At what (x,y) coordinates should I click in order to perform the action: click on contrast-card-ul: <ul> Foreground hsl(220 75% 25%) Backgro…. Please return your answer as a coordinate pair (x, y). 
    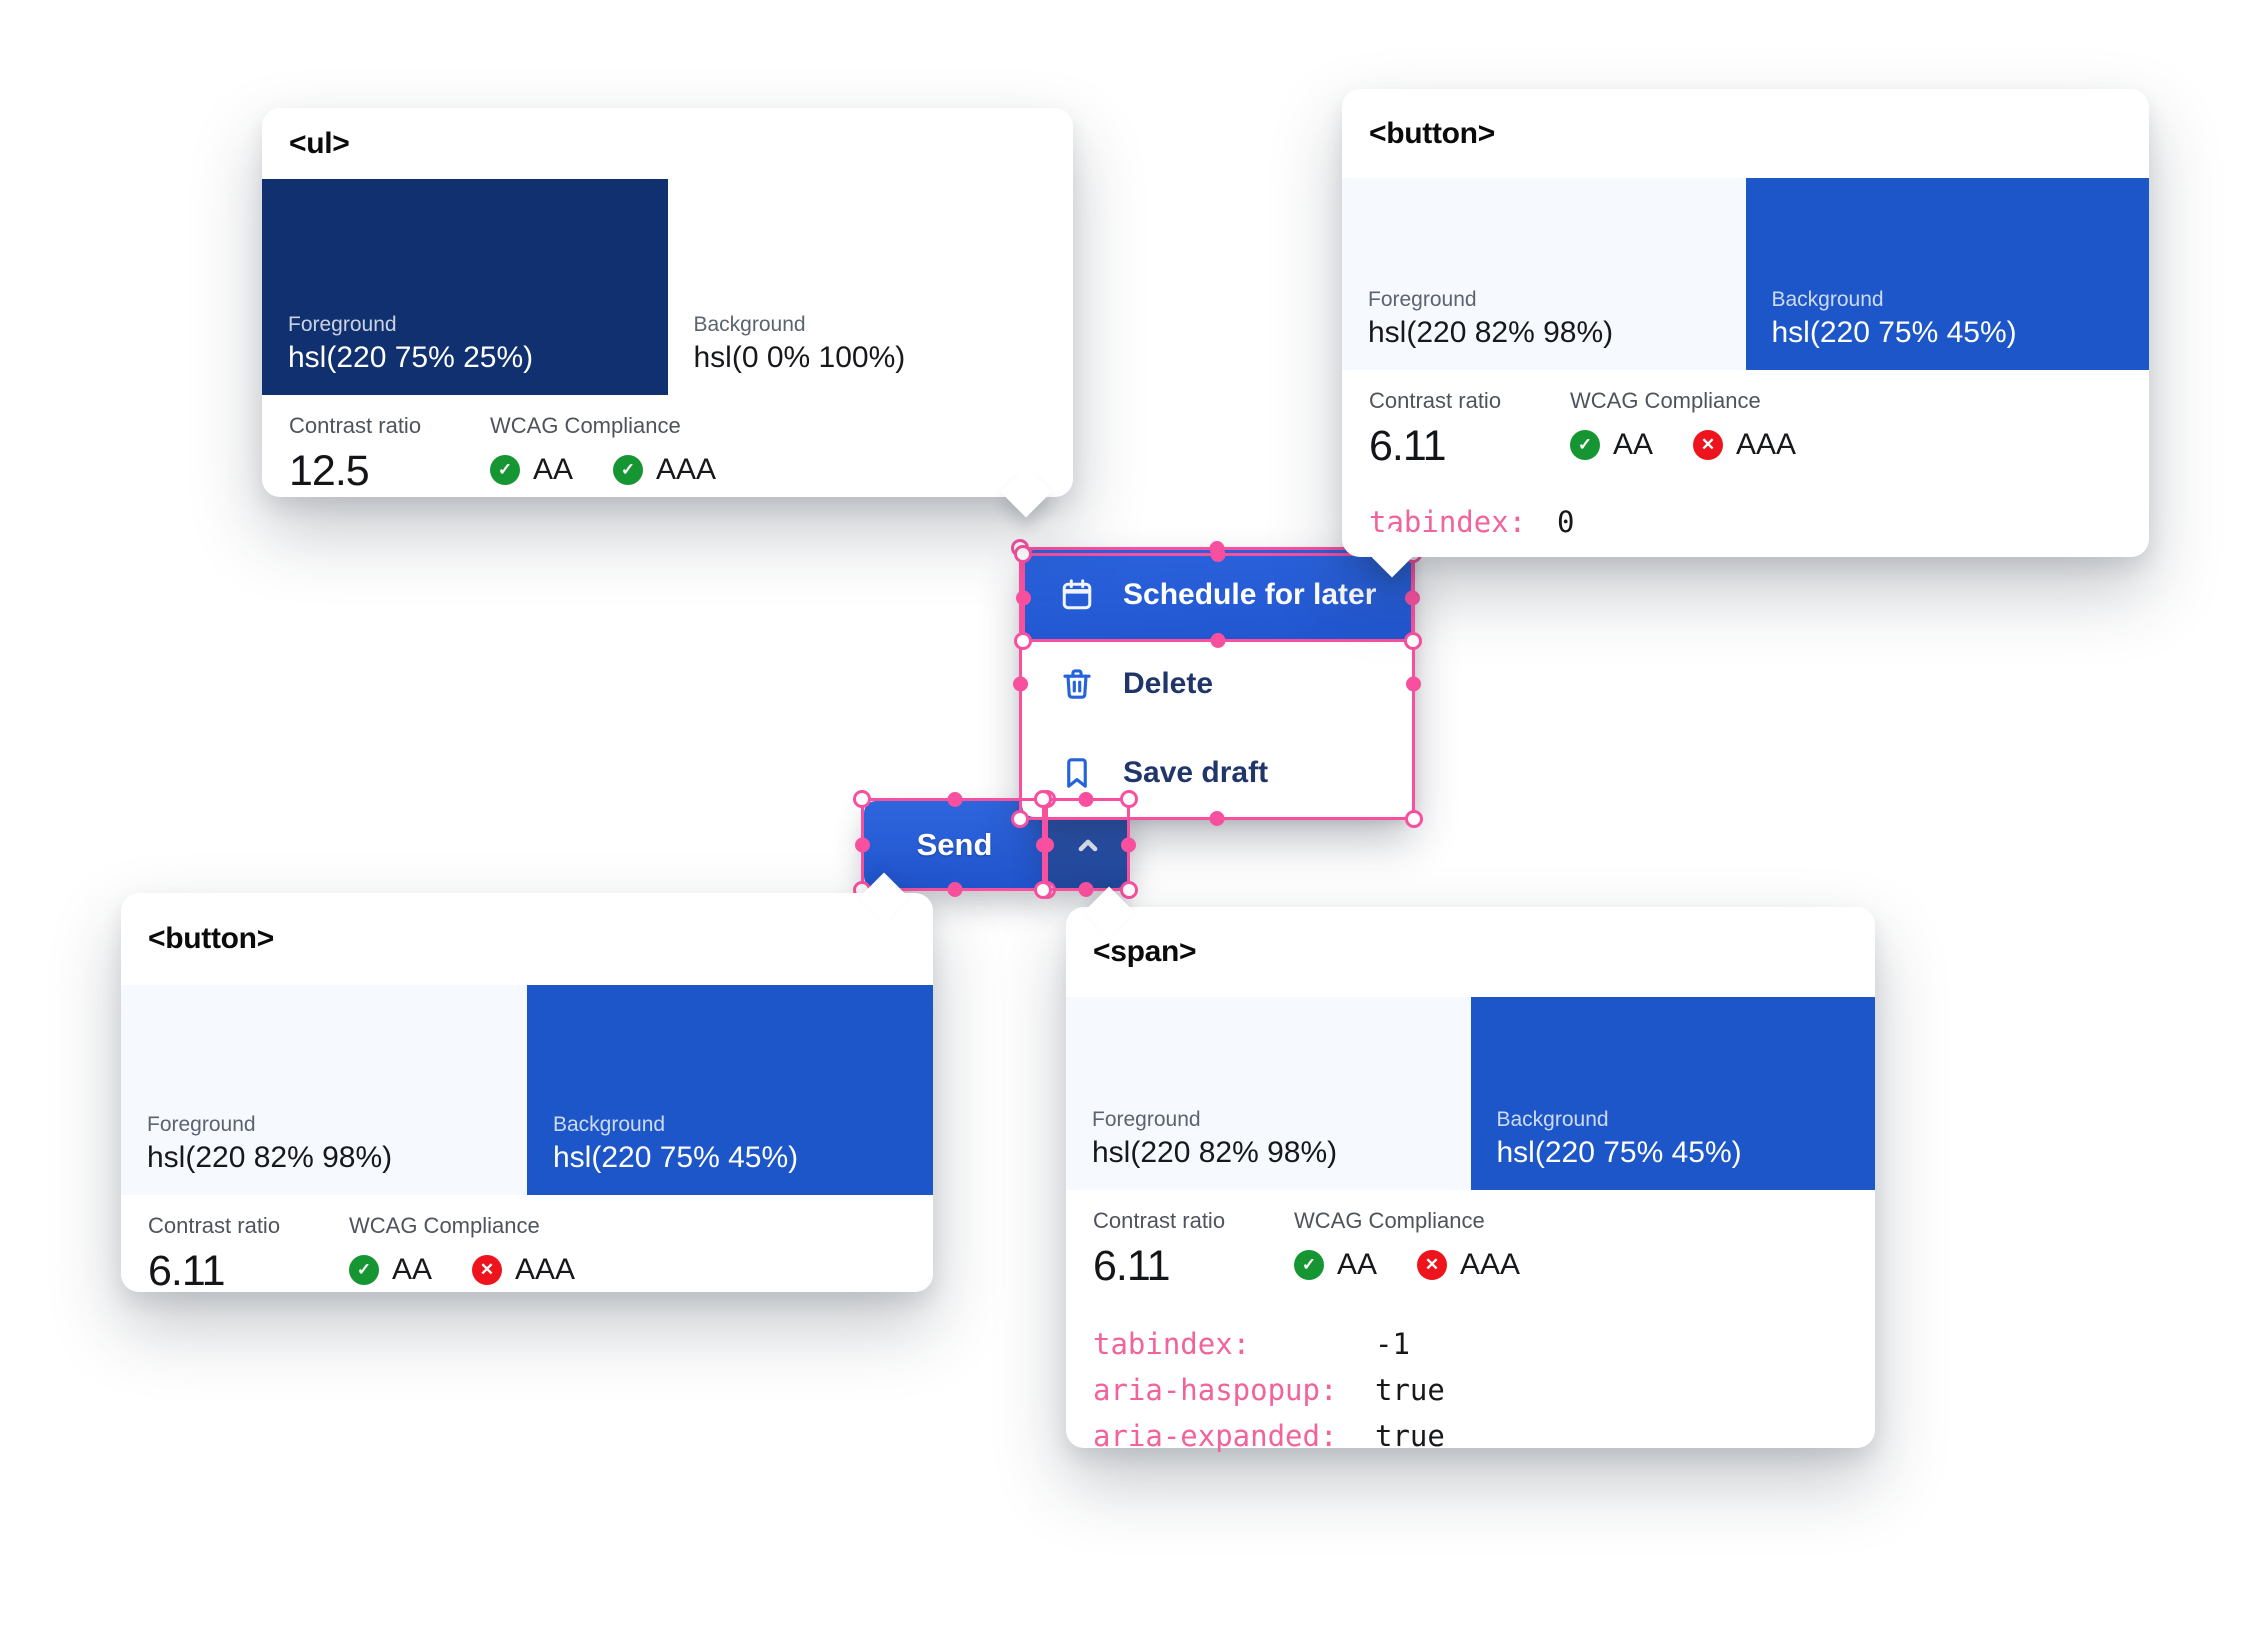
    Looking at the image, I should click on (667, 313).